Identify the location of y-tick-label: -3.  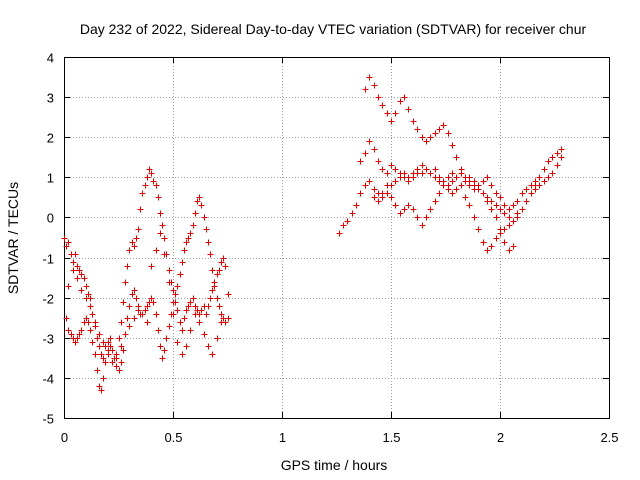
(48, 339).